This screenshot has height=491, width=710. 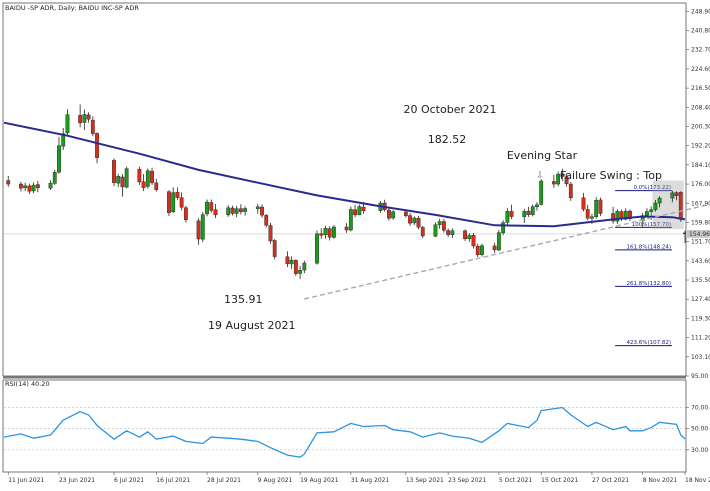 I want to click on annotation-low-price: 135.91, so click(x=243, y=299).